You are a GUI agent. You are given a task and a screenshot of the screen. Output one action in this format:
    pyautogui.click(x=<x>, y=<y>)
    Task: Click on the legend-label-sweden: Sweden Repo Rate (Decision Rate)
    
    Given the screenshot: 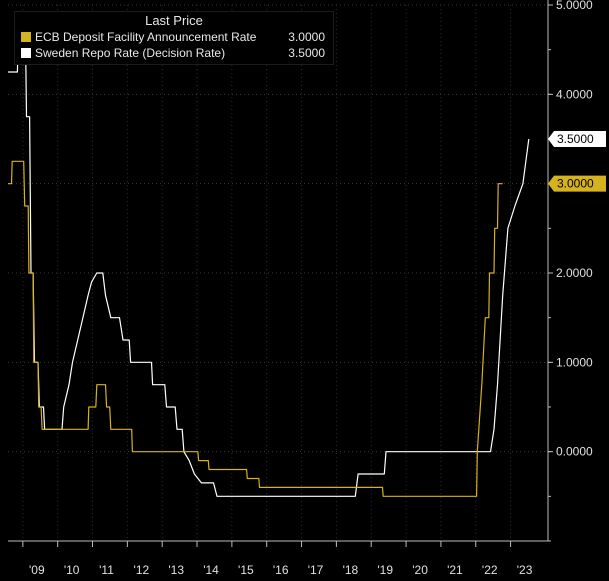 What is the action you would take?
    pyautogui.click(x=130, y=53)
    